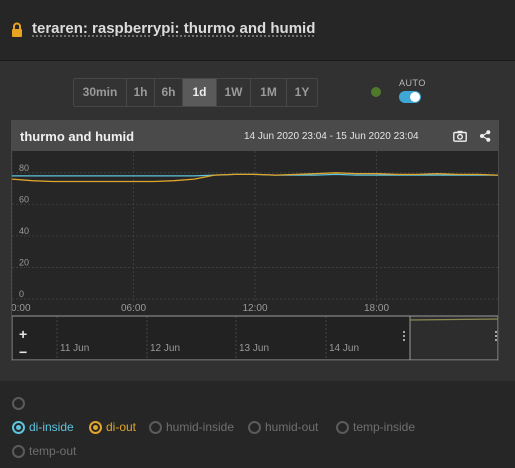 This screenshot has height=468, width=515. Describe the element at coordinates (100, 92) in the screenshot. I see `range-button-30min: 30min` at that location.